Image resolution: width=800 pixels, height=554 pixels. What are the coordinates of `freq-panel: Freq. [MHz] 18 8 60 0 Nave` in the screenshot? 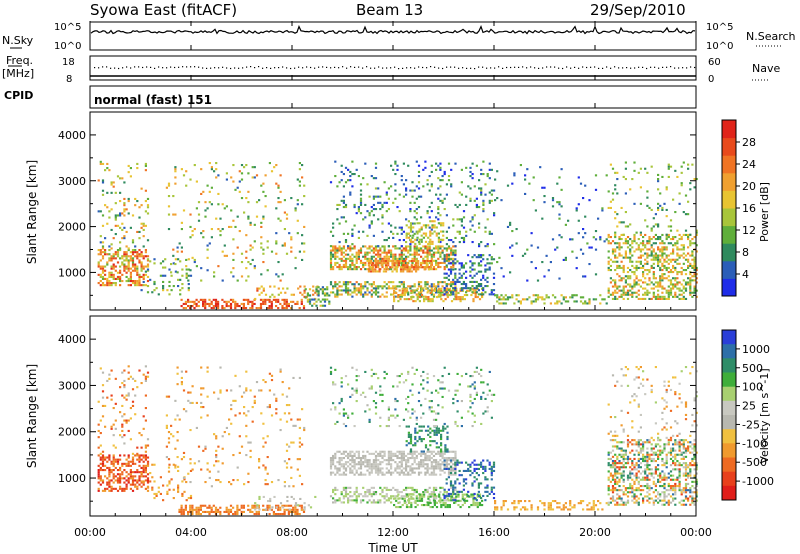 It's located at (391, 69).